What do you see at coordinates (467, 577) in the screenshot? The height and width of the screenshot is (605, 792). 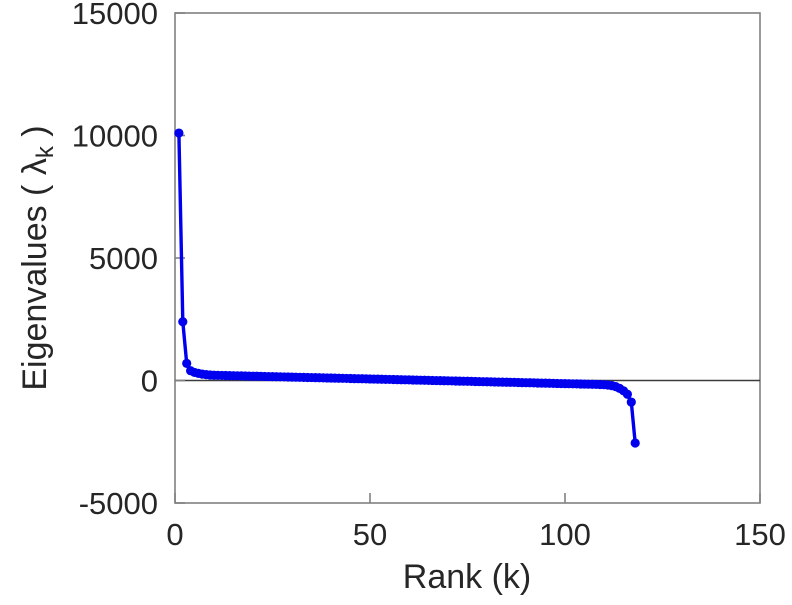 I see `x-axis-label: Rank (k)` at bounding box center [467, 577].